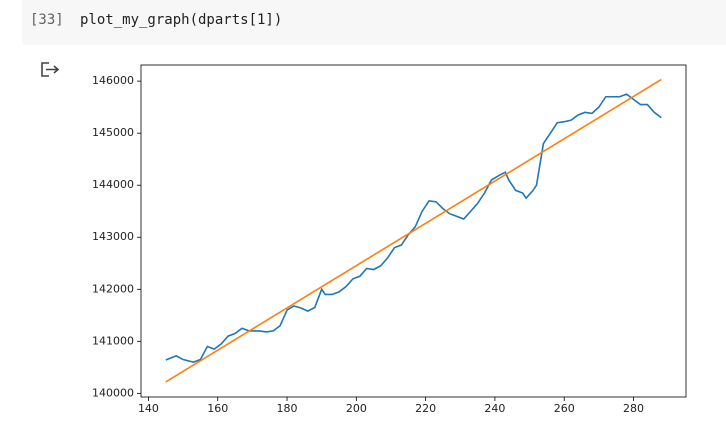  I want to click on cell-code: plot_my_graph(dparts[1]), so click(181, 20).